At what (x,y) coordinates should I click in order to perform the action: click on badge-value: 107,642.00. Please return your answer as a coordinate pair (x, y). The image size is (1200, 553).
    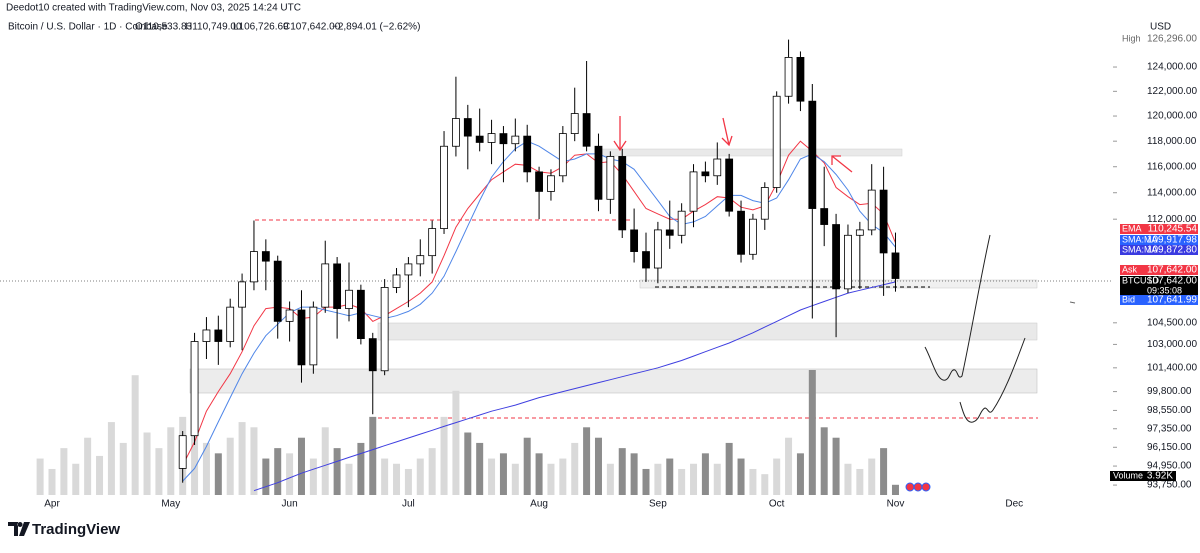
    Looking at the image, I should click on (1172, 281).